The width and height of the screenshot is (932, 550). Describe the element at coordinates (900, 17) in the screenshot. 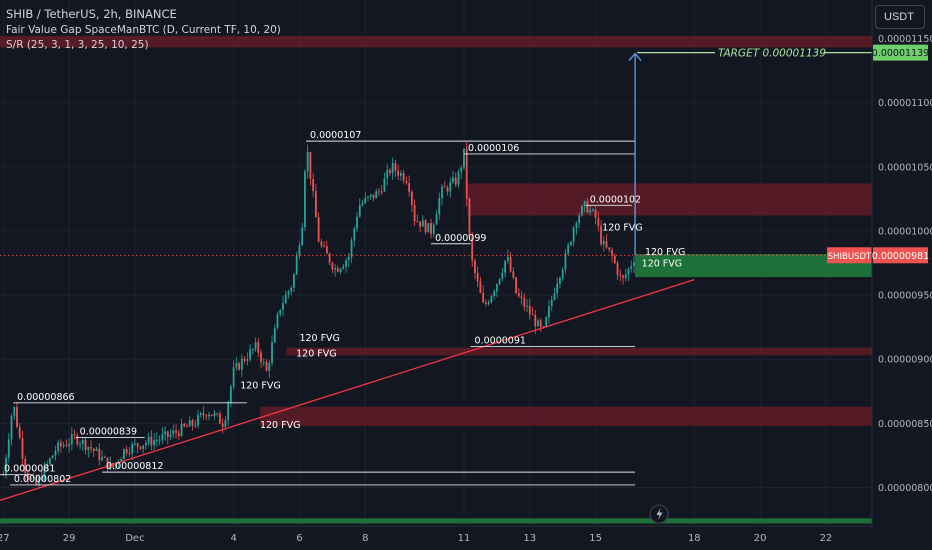

I see `currency-button: USDT` at that location.